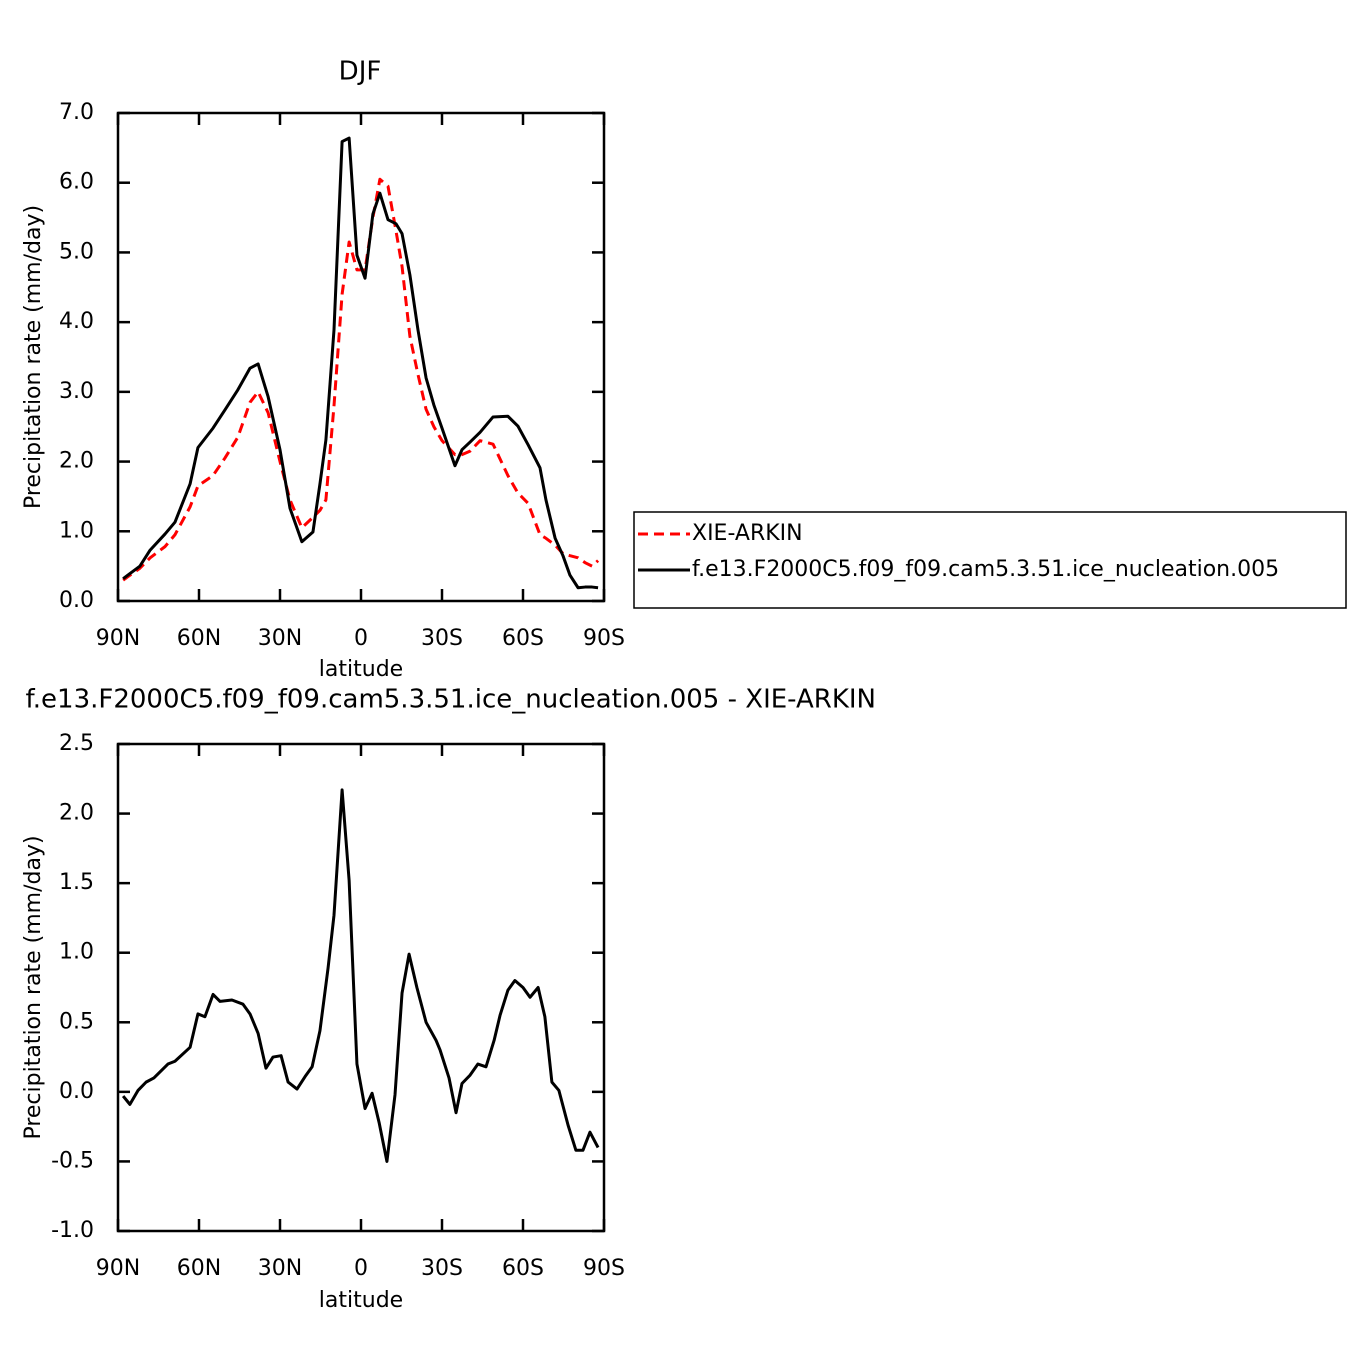 The width and height of the screenshot is (1366, 1369). What do you see at coordinates (76, 251) in the screenshot?
I see `y-tick-label: 5.0` at bounding box center [76, 251].